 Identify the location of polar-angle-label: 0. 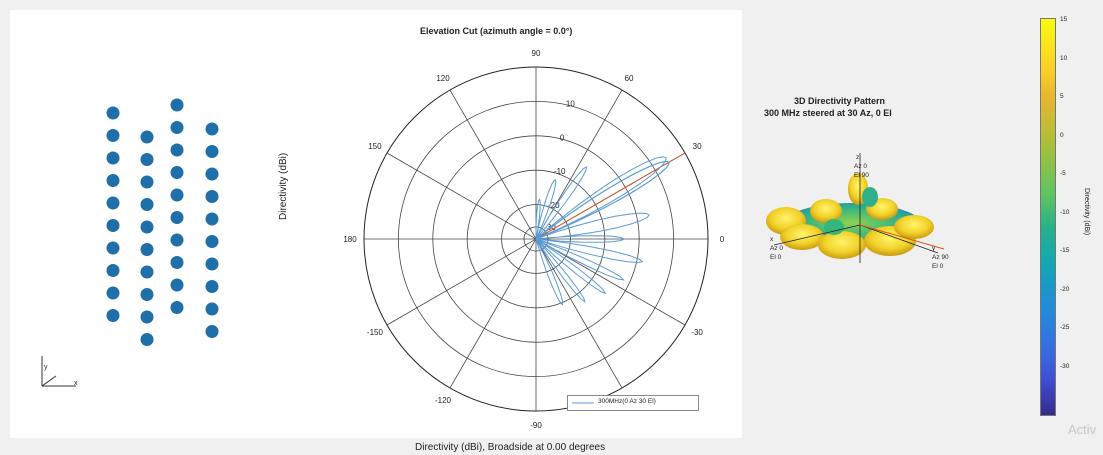
(722, 239).